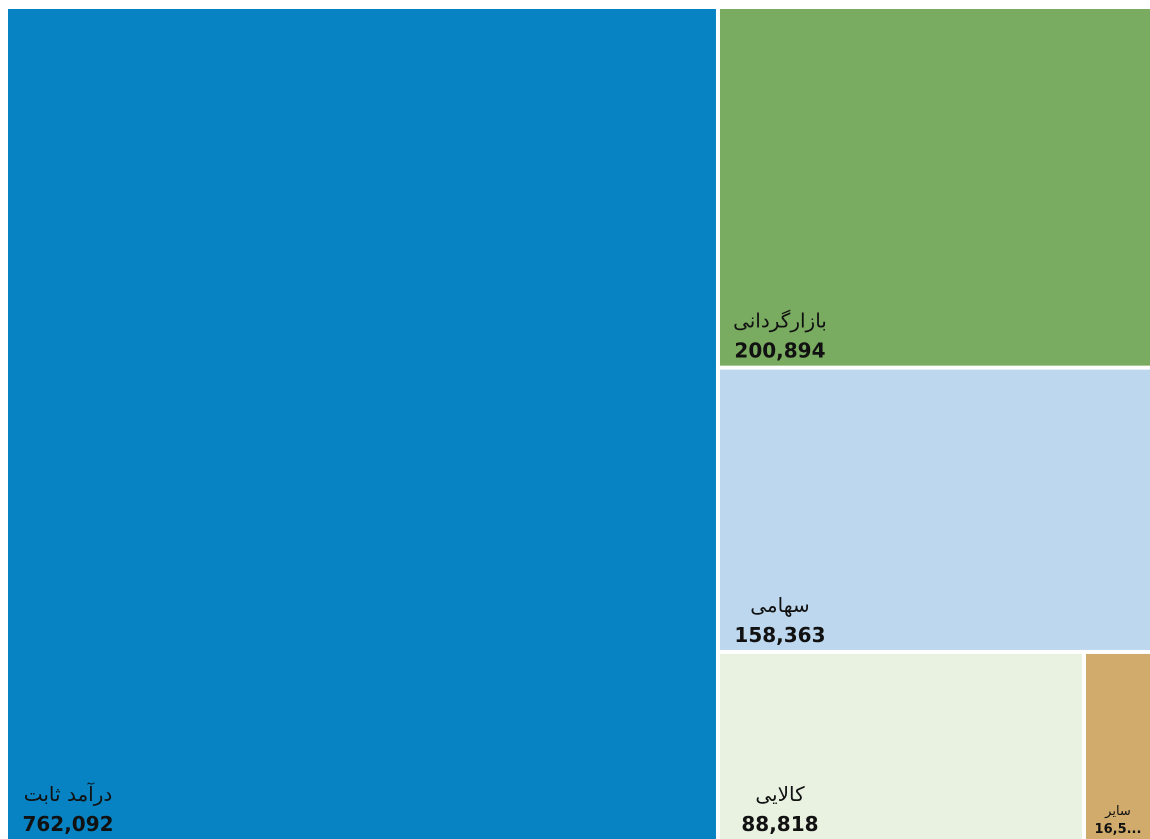 The image size is (1150, 839). I want to click on cell-value: 158,363, so click(779, 635).